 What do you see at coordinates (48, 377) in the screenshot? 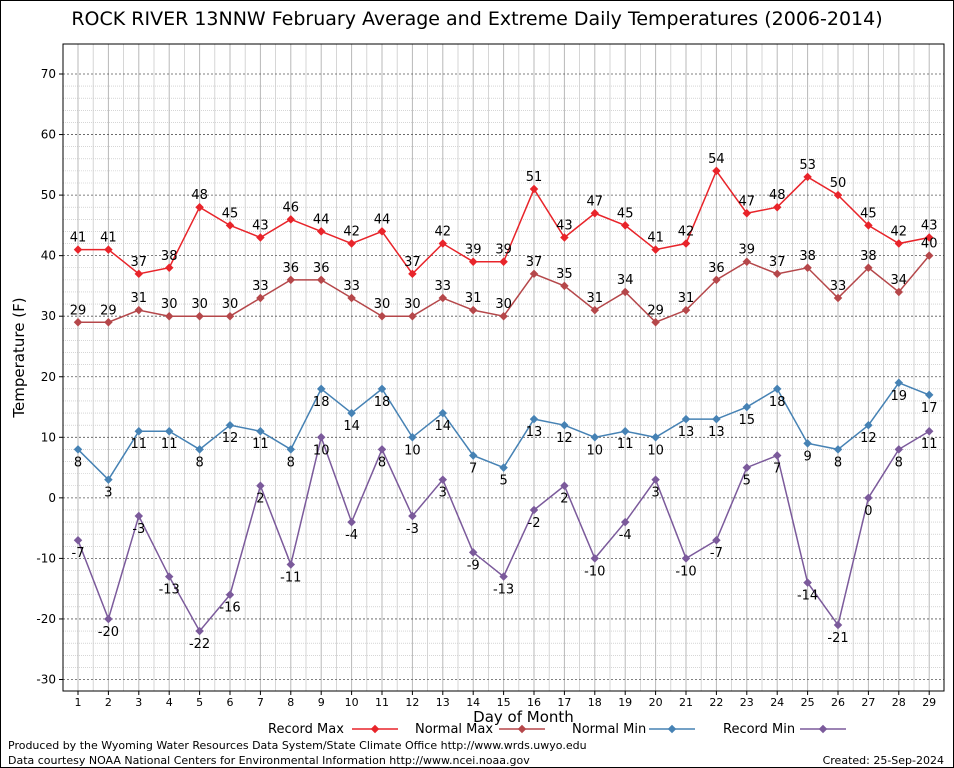
I see `y-tick-label: 20` at bounding box center [48, 377].